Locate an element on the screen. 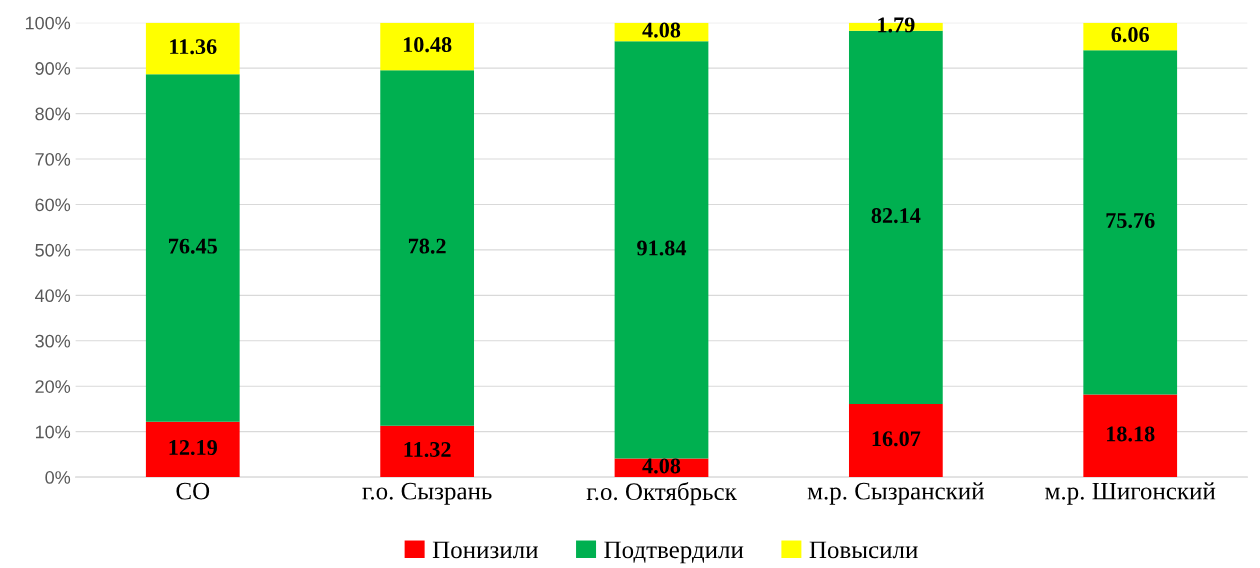 The image size is (1260, 568). x-tick-label: м.р. Шигонский is located at coordinates (1130, 493).